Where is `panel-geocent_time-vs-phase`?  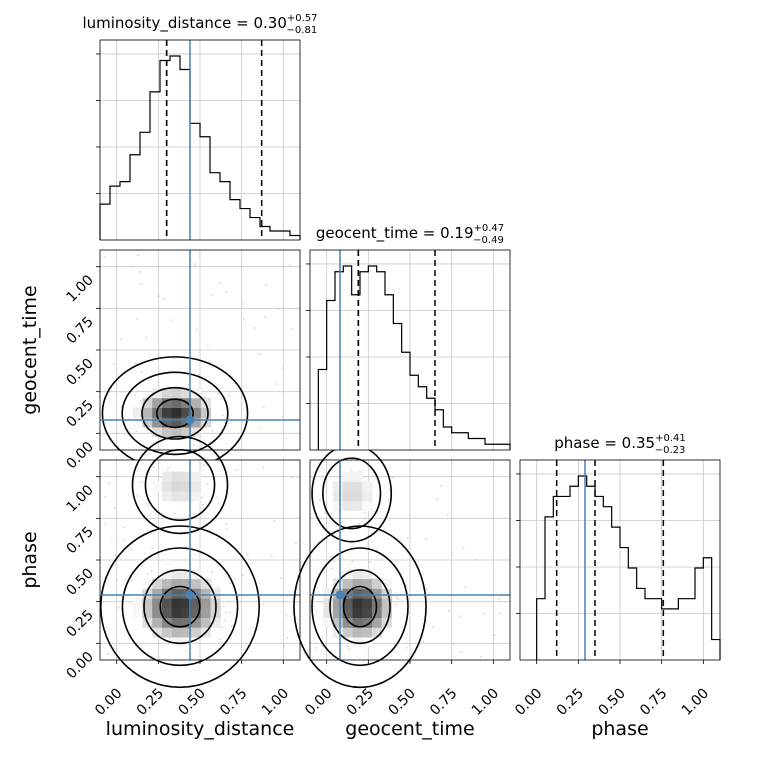
panel-geocent_time-vs-phase is located at coordinates (402, 566).